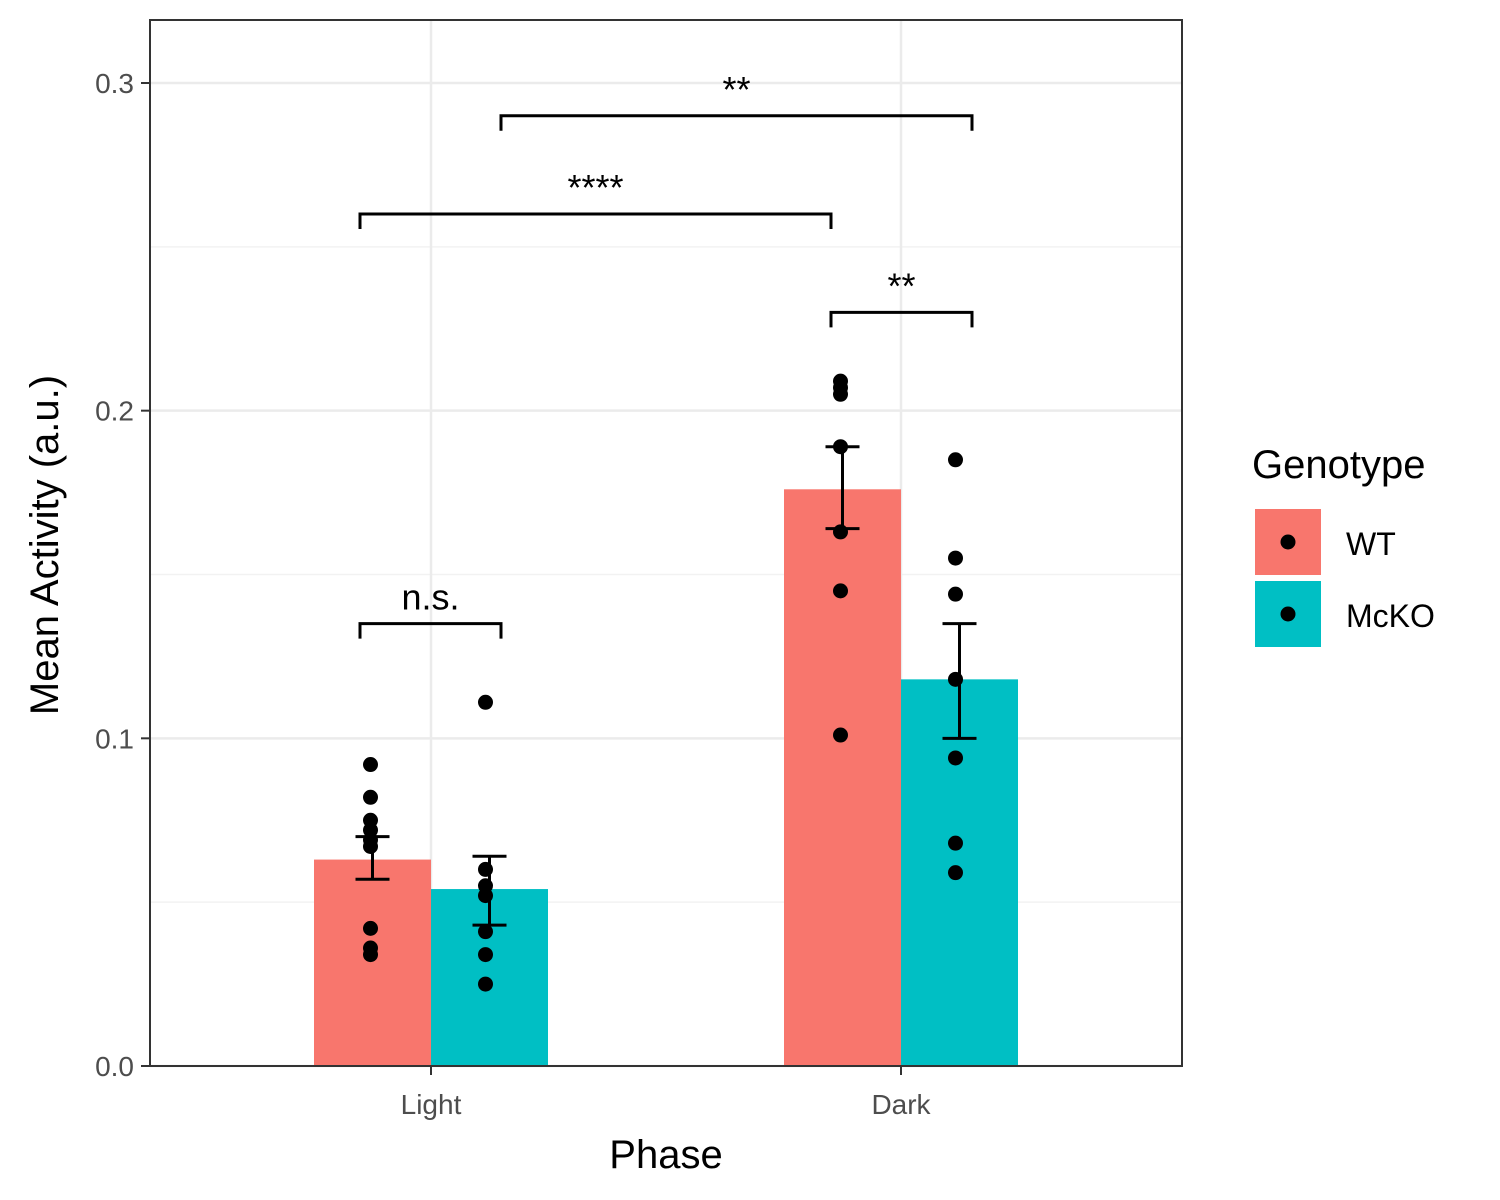 The image size is (1500, 1200). What do you see at coordinates (114, 411) in the screenshot?
I see `y-tick-label: 0.2` at bounding box center [114, 411].